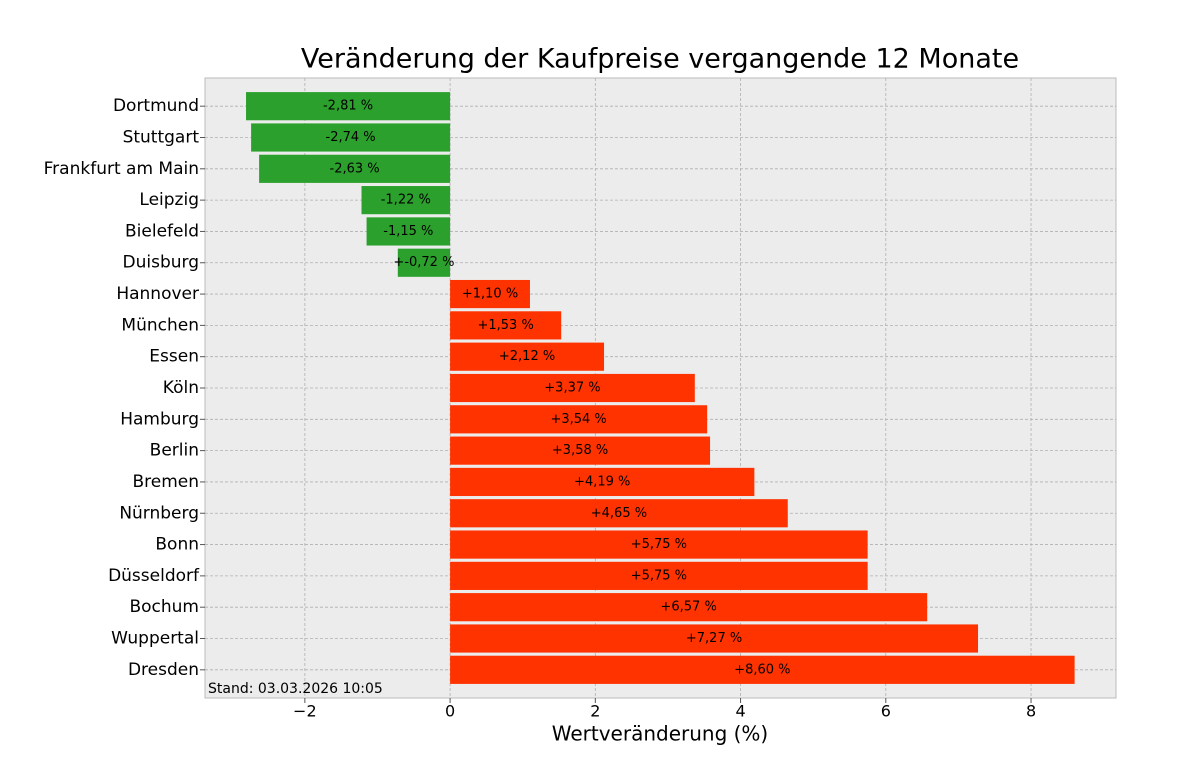 The height and width of the screenshot is (779, 1200). What do you see at coordinates (160, 325) in the screenshot?
I see `y-tick-label: München` at bounding box center [160, 325].